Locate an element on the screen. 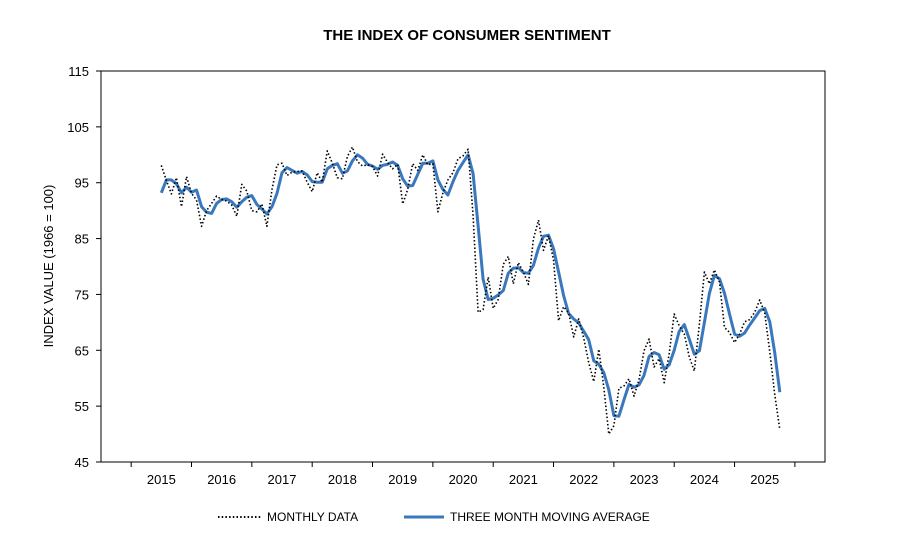 The image size is (898, 554). x-tick-label: 2016 is located at coordinates (221, 479).